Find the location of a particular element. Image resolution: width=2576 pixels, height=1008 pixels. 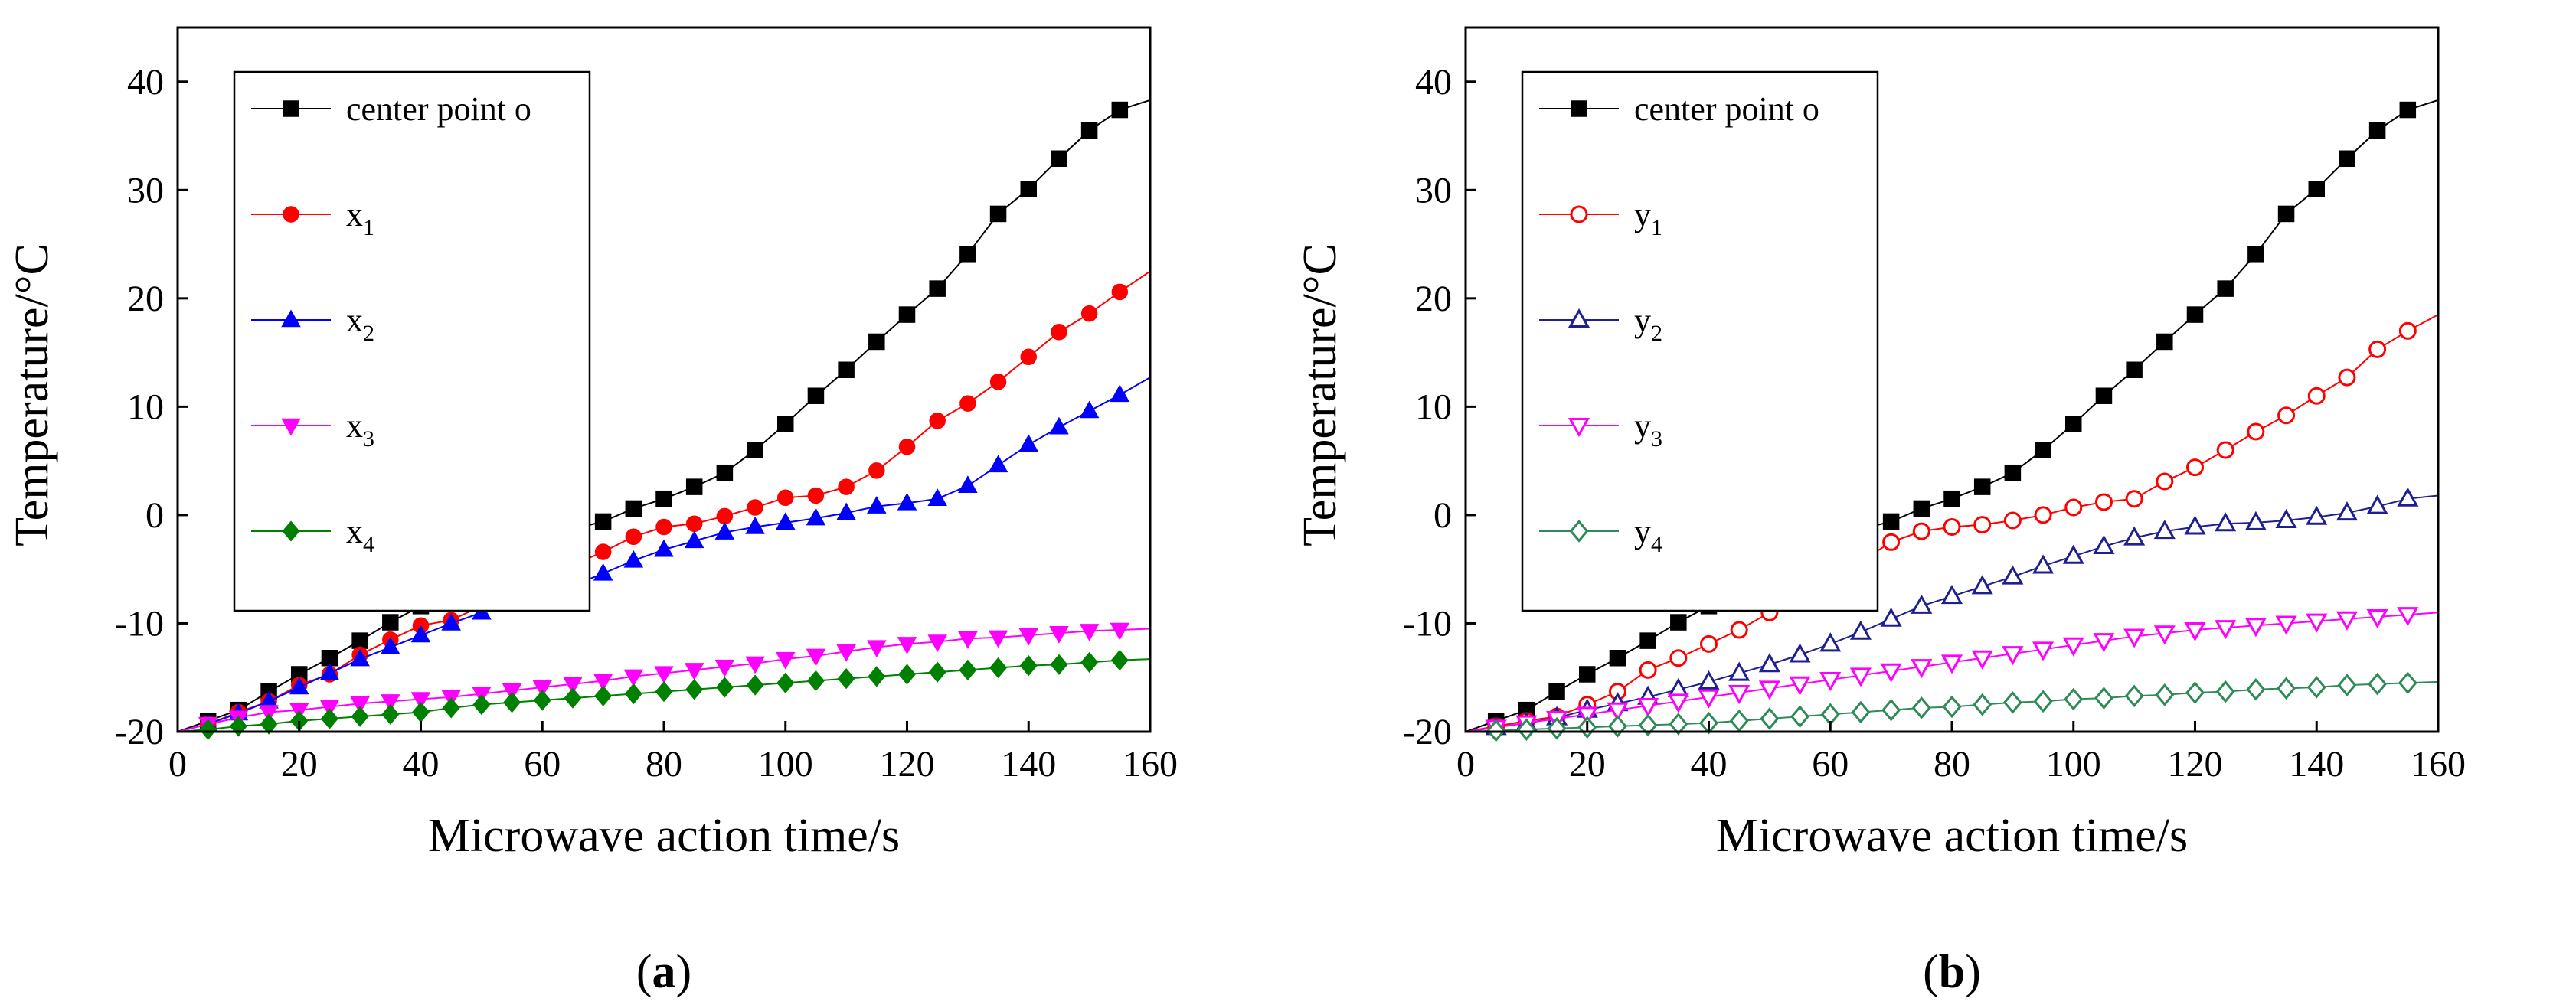

chart-a-caption-close: ) is located at coordinates (684, 972).